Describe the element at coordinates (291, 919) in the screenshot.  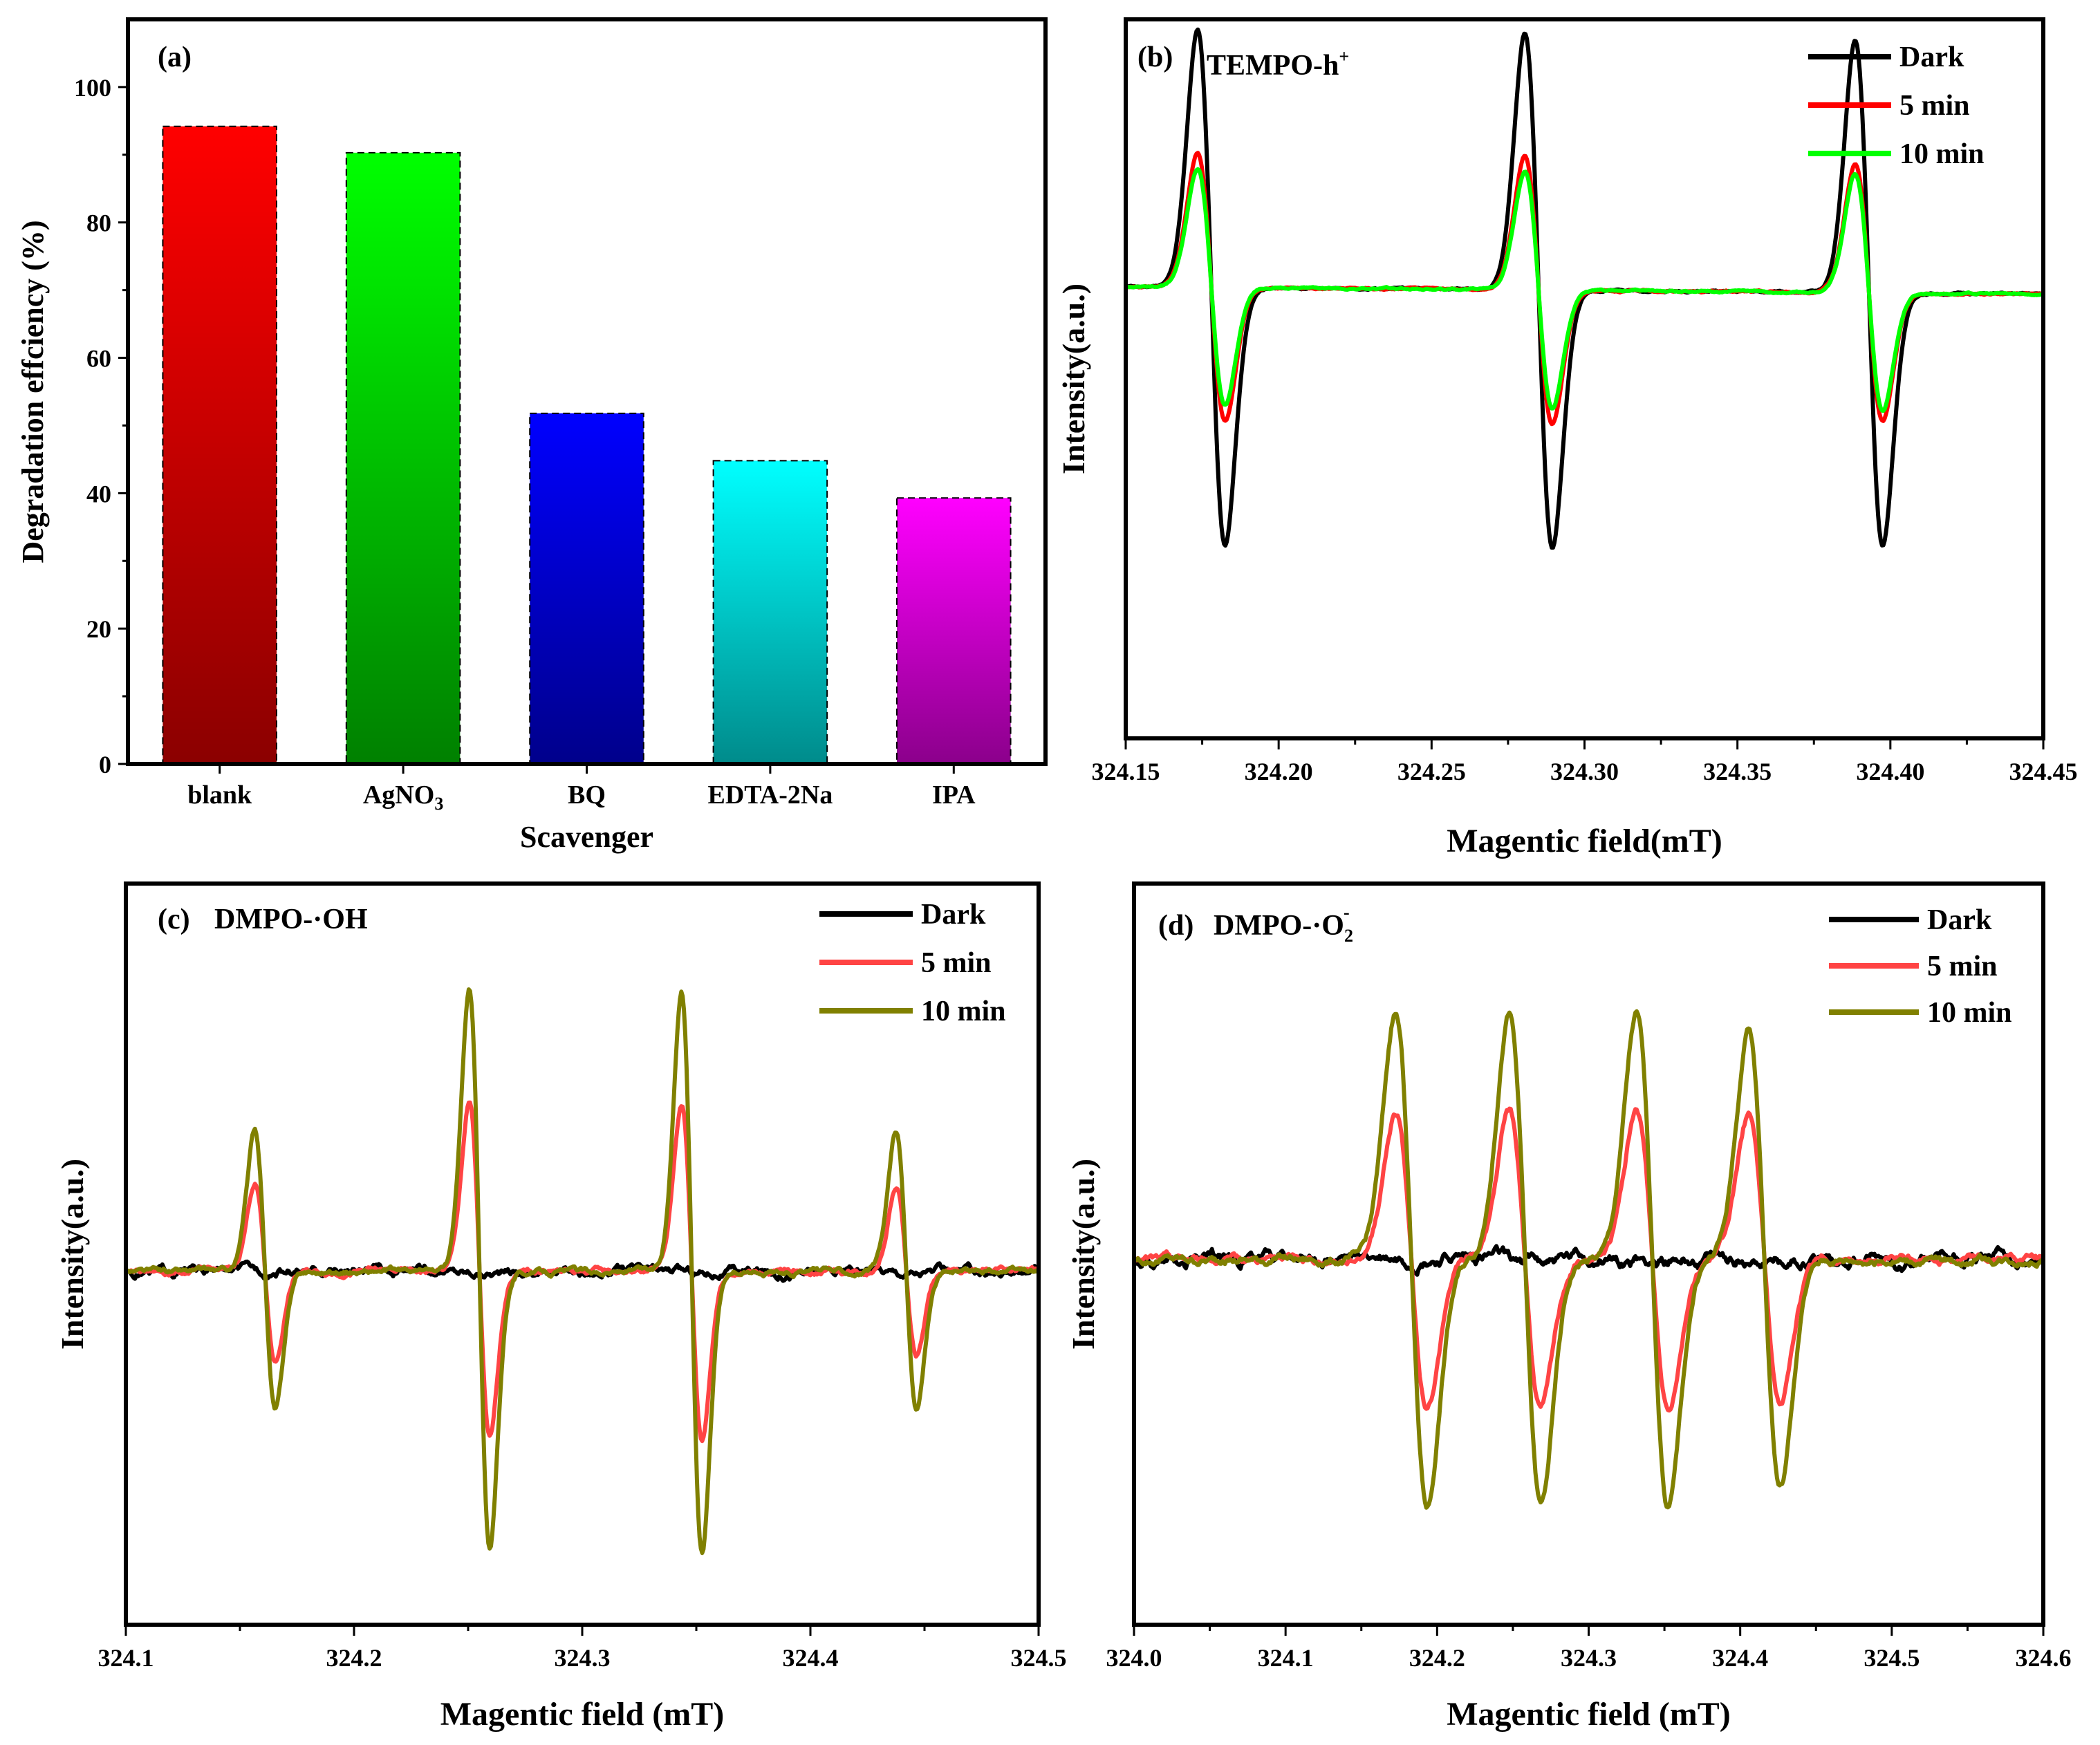
I see `panel-title: DMPO-·OH` at that location.